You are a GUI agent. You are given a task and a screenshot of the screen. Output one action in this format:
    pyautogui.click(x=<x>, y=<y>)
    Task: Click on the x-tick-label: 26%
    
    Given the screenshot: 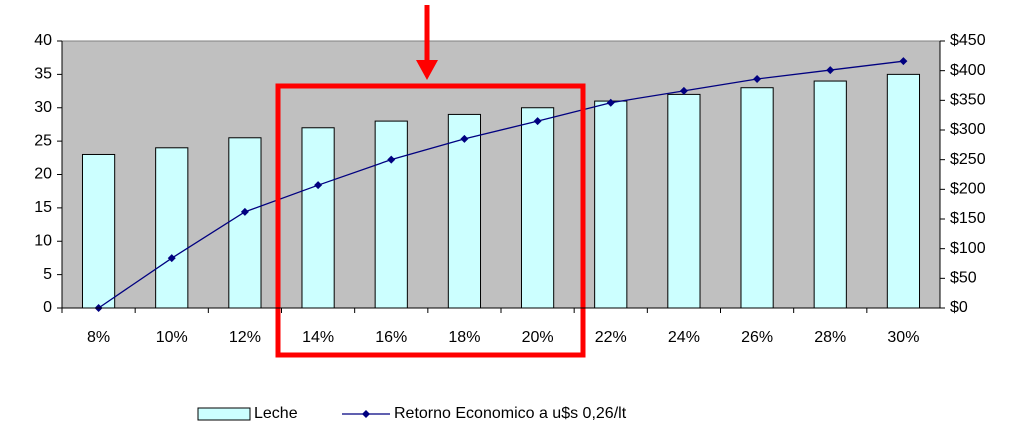 What is the action you would take?
    pyautogui.click(x=757, y=337)
    